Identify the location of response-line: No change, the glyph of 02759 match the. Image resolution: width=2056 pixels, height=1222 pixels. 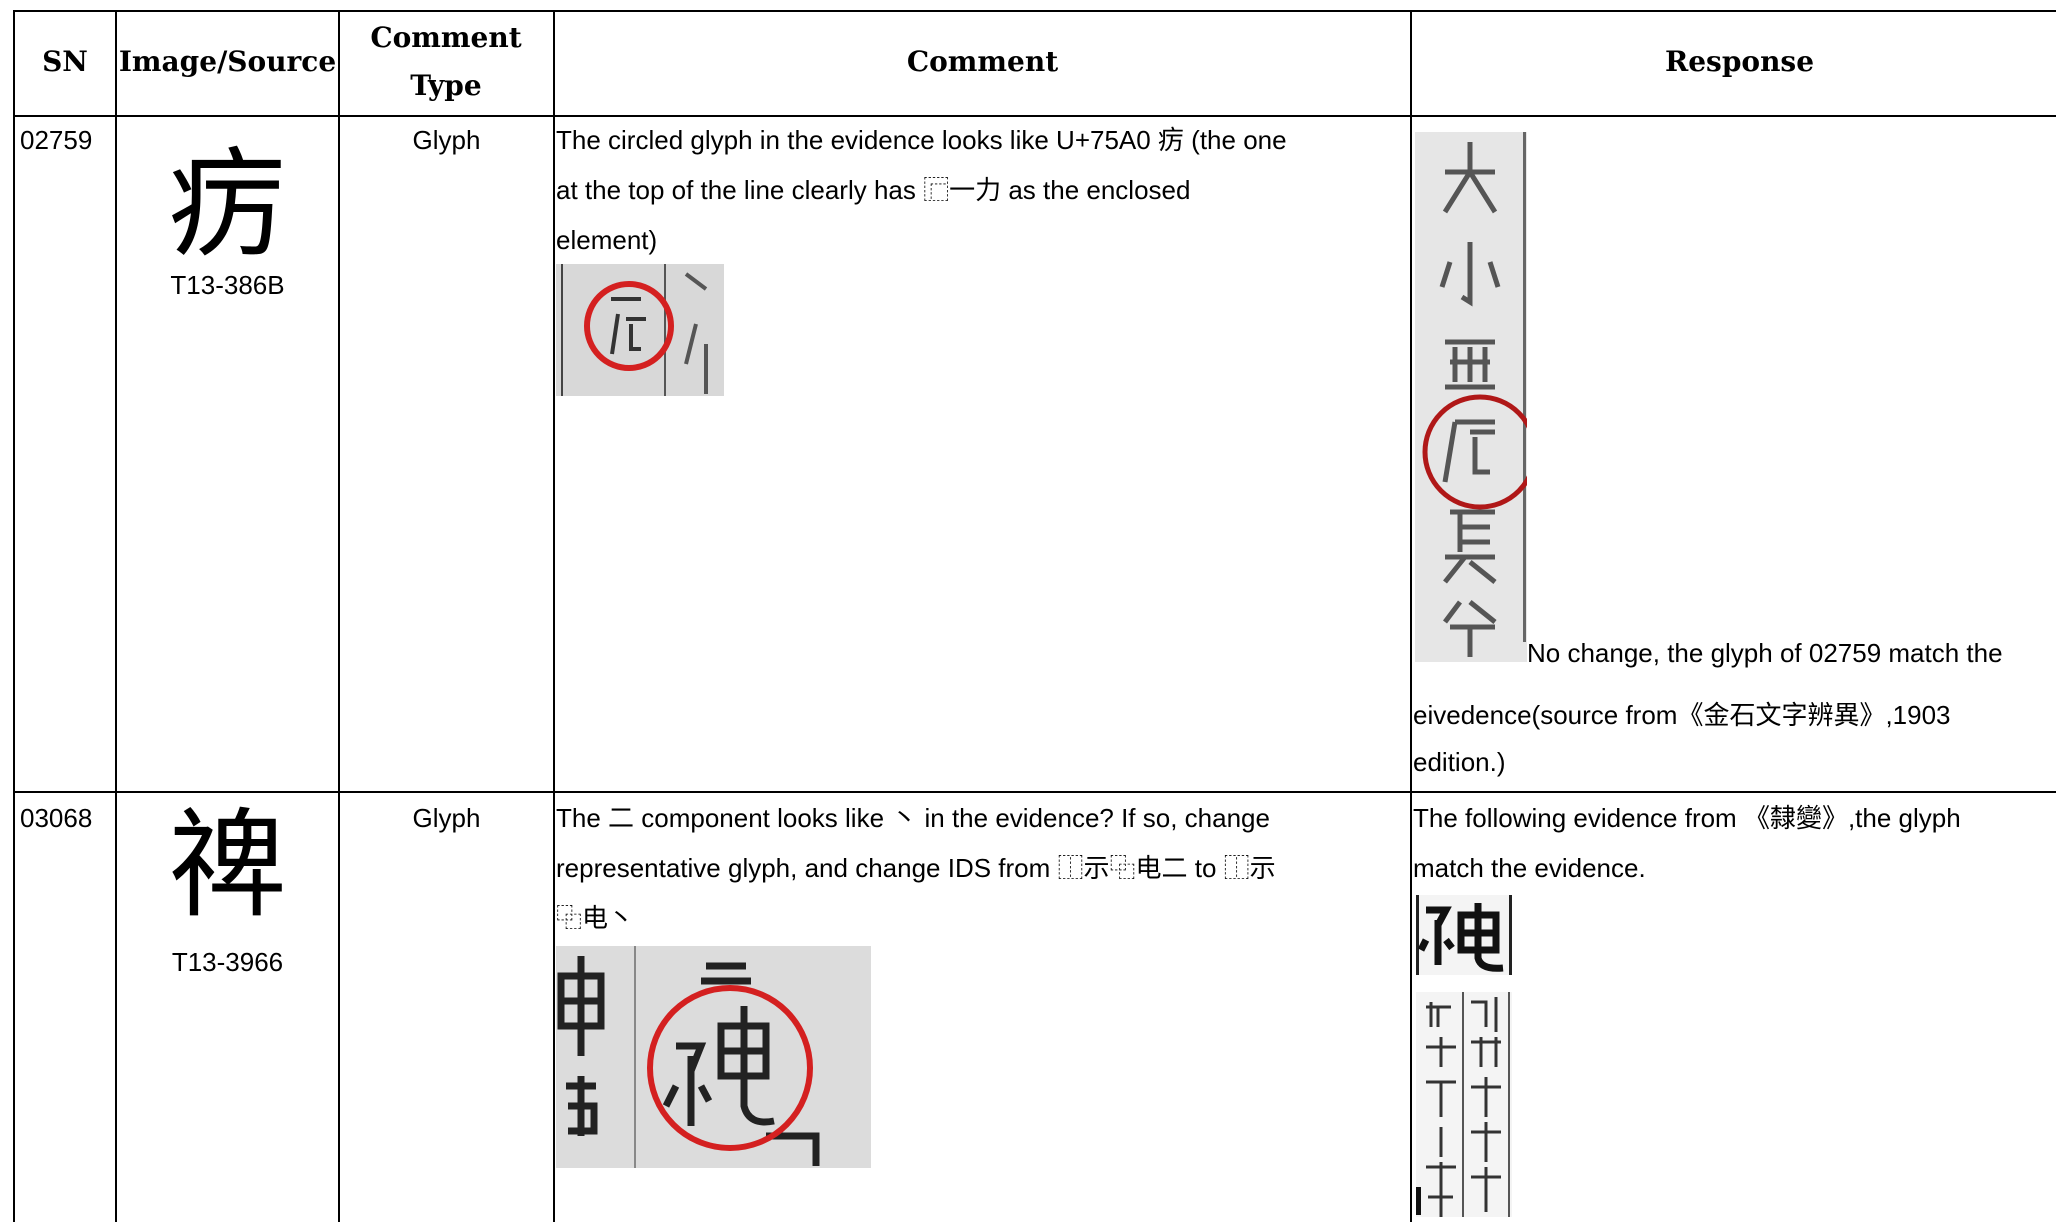
(1765, 653).